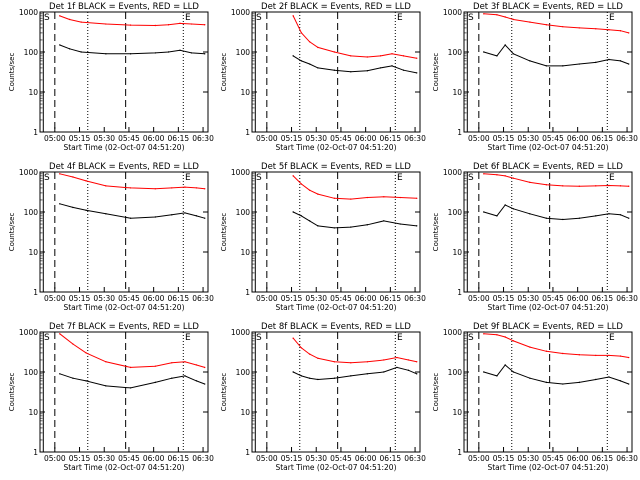 The width and height of the screenshot is (640, 480). What do you see at coordinates (124, 167) in the screenshot?
I see `panel-title: Det 4f BLACK = Events, RED = LLD` at bounding box center [124, 167].